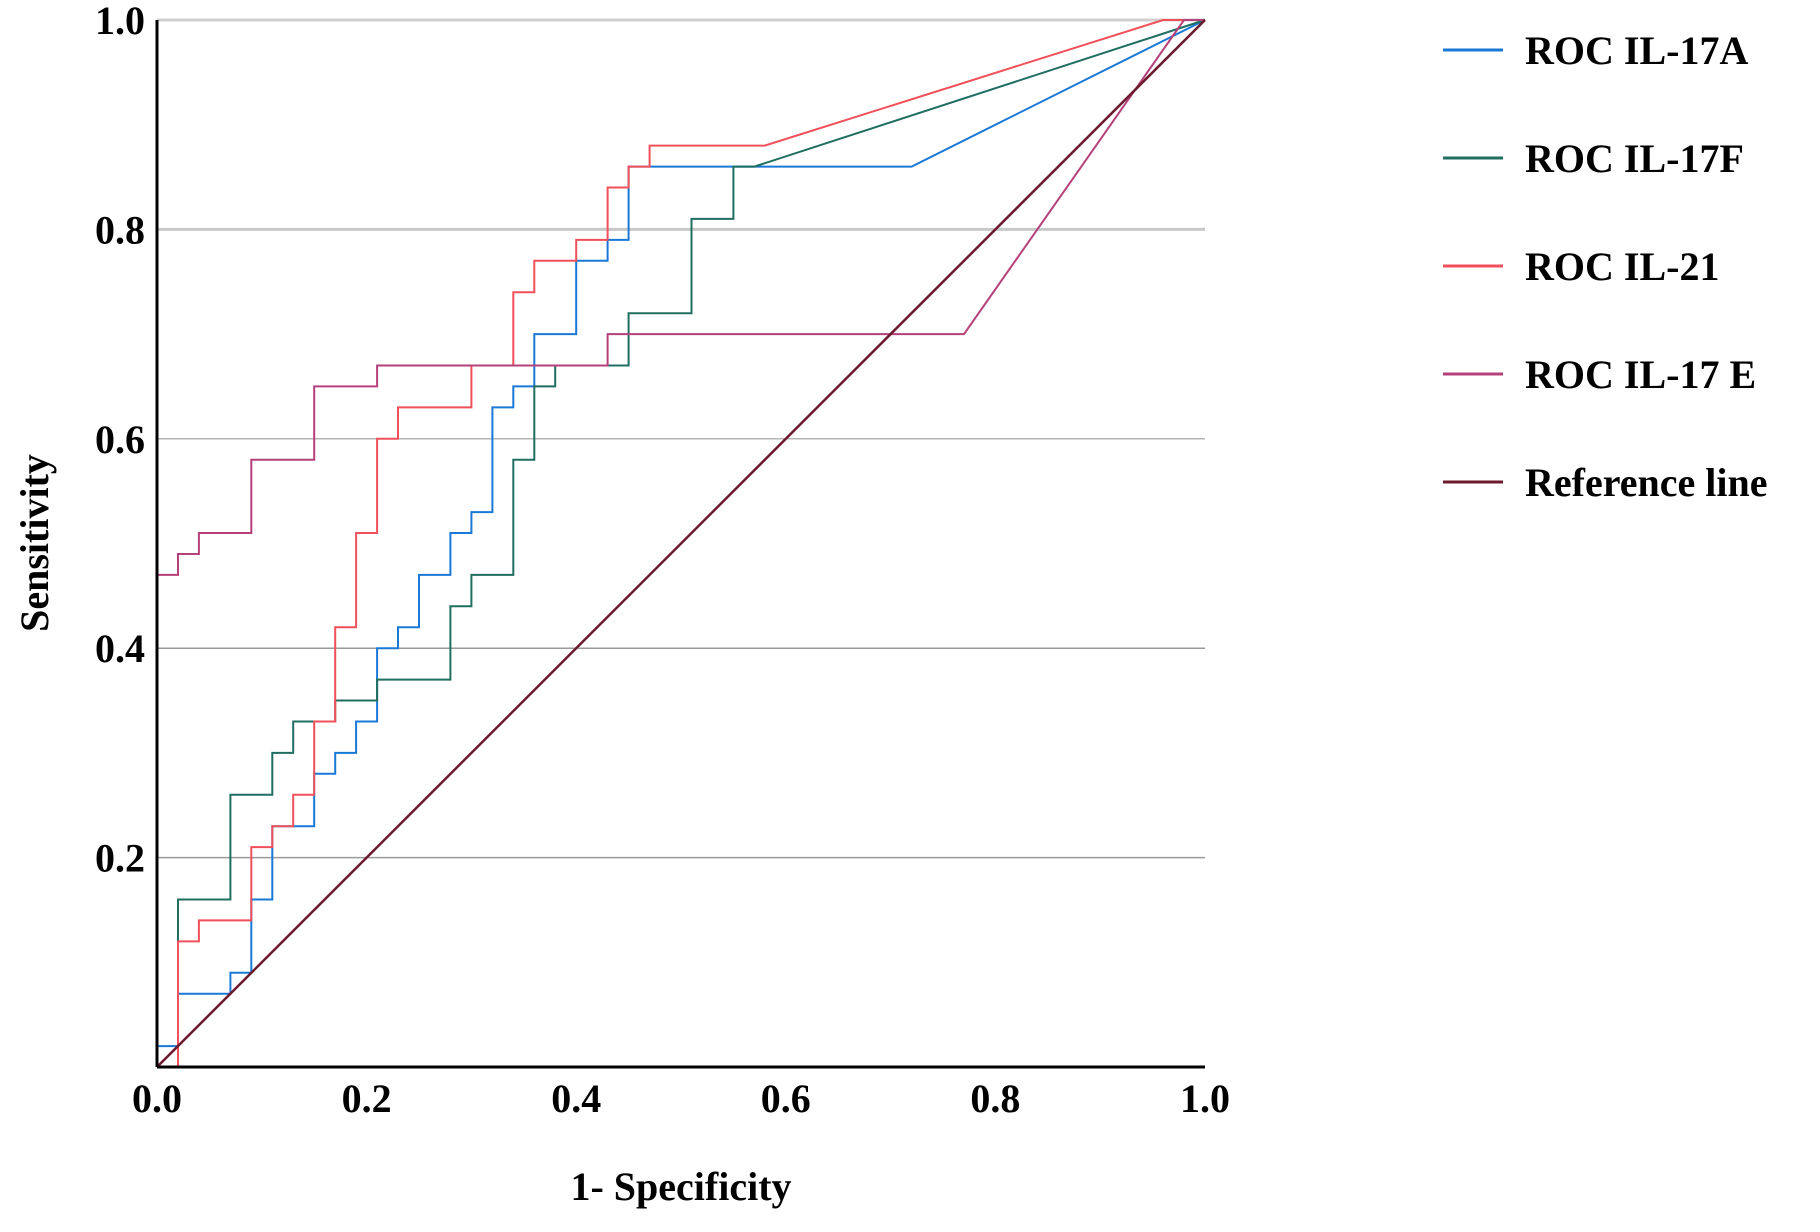 This screenshot has height=1232, width=1820. Describe the element at coordinates (34, 543) in the screenshot. I see `y-axis-title: Sensitivity` at that location.